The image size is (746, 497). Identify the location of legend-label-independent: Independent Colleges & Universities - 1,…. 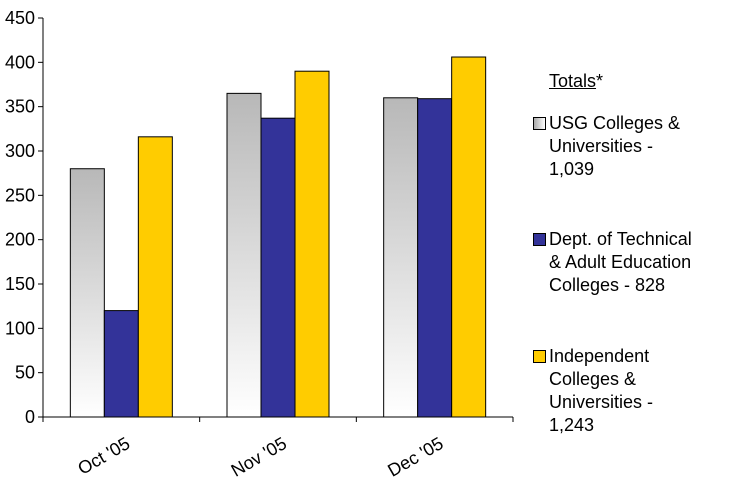
(646, 391).